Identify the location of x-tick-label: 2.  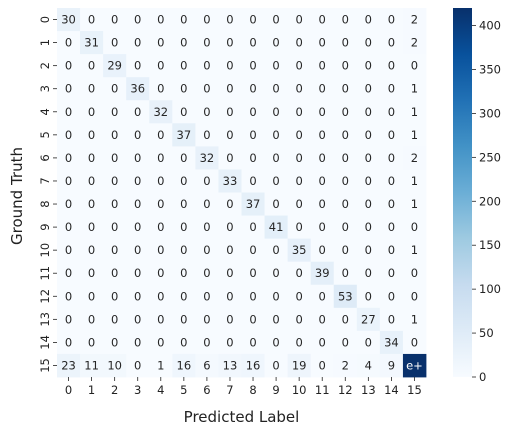
(114, 390).